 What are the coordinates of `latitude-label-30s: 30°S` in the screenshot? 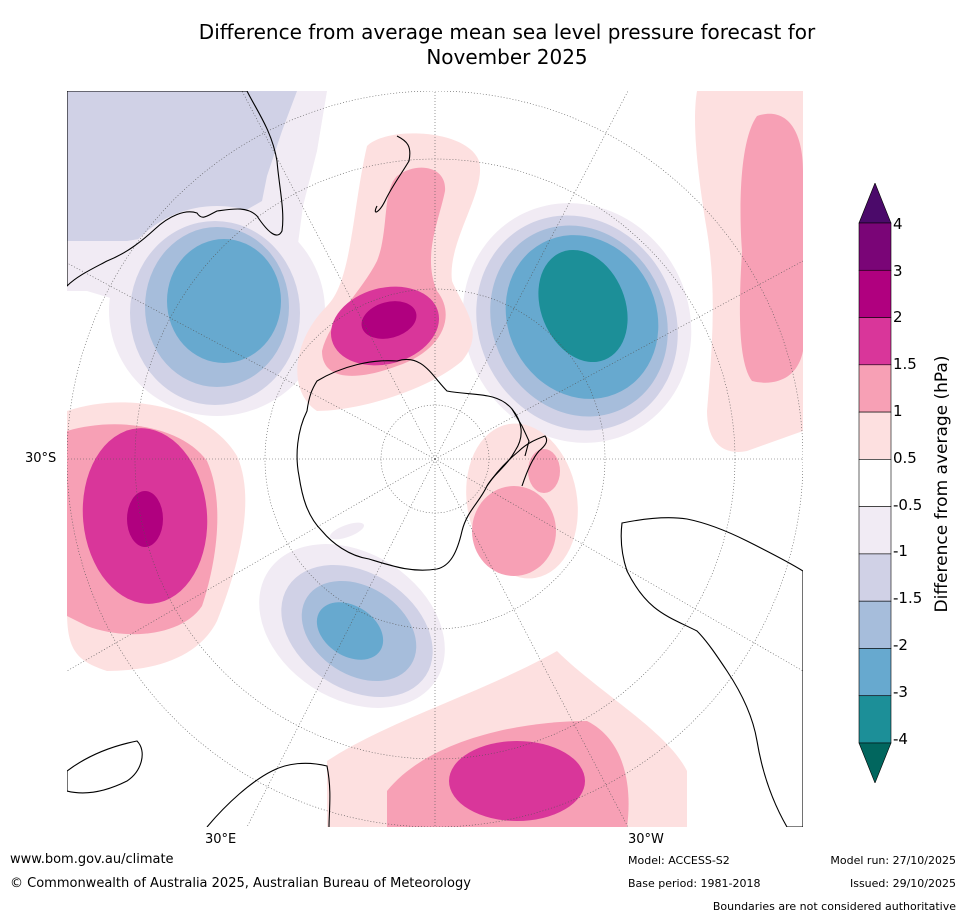 It's located at (41, 458).